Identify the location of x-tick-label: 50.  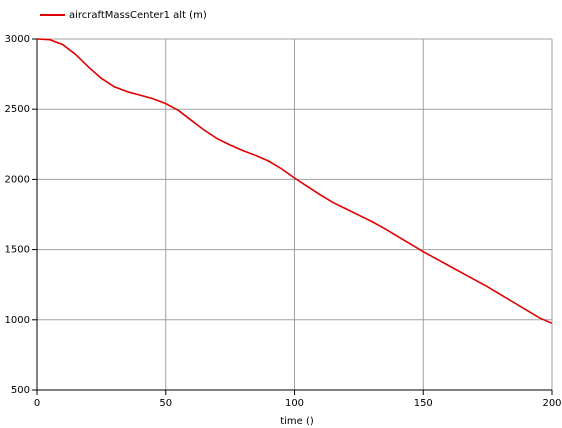
(165, 403).